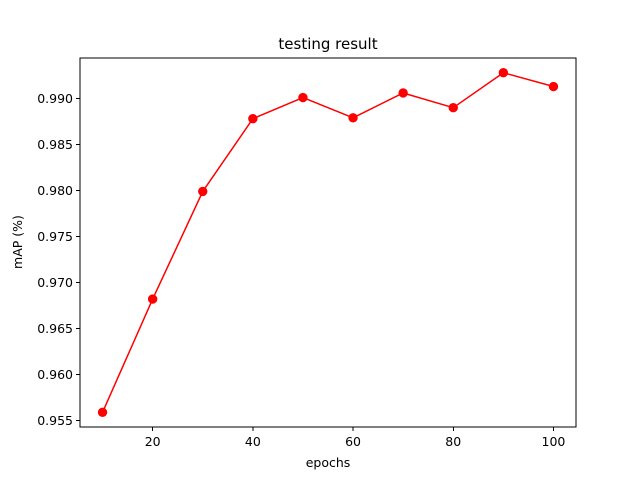  What do you see at coordinates (554, 441) in the screenshot?
I see `x-tick-label: 100` at bounding box center [554, 441].